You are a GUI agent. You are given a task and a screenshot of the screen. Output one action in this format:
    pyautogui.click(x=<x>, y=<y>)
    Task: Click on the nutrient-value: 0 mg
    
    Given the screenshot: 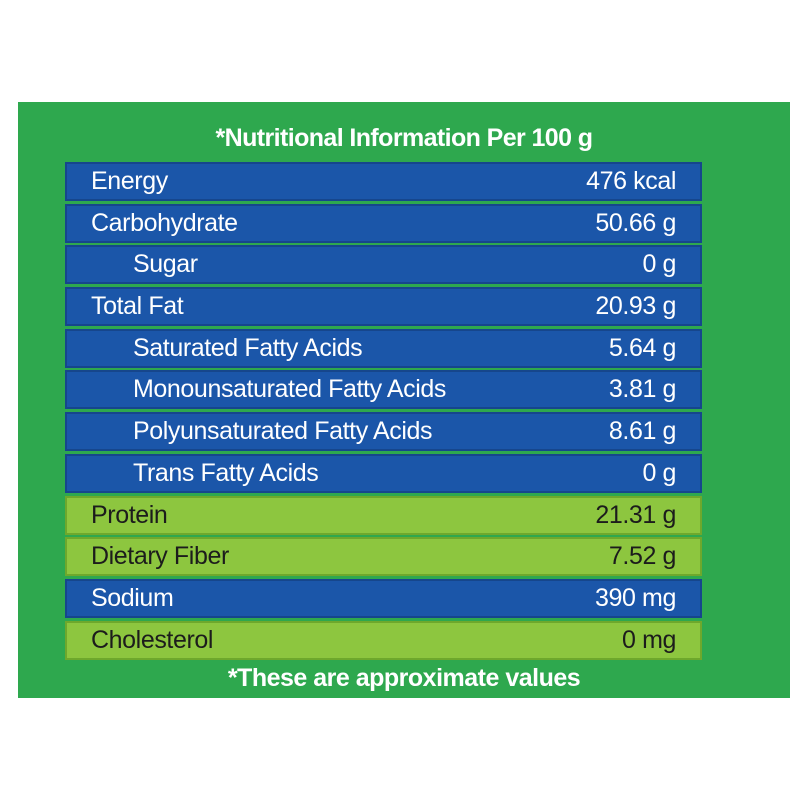 What is the action you would take?
    pyautogui.click(x=649, y=639)
    